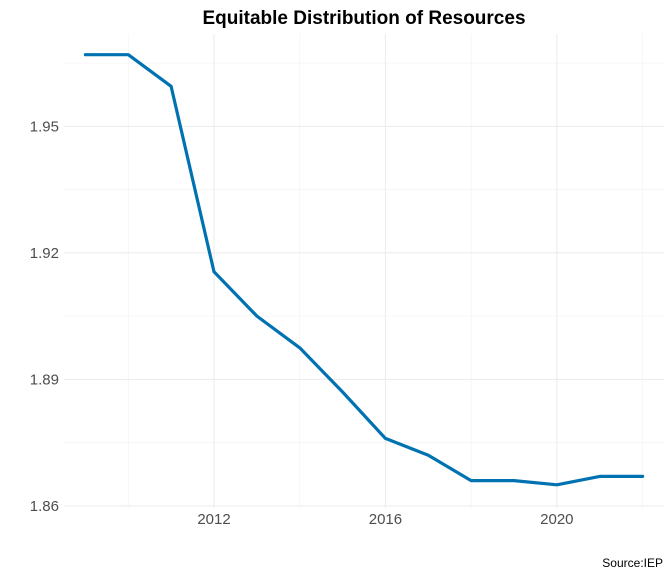  What do you see at coordinates (44, 253) in the screenshot?
I see `y-tick-label: 1.92` at bounding box center [44, 253].